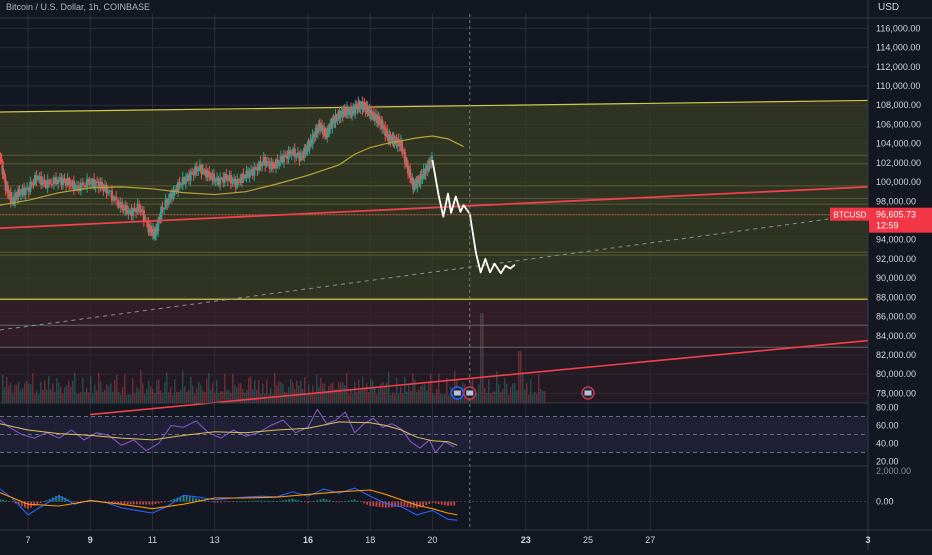  I want to click on symbol-title: Bitcoin / U.S. Dollar, 1h, COINBASE, so click(78, 7).